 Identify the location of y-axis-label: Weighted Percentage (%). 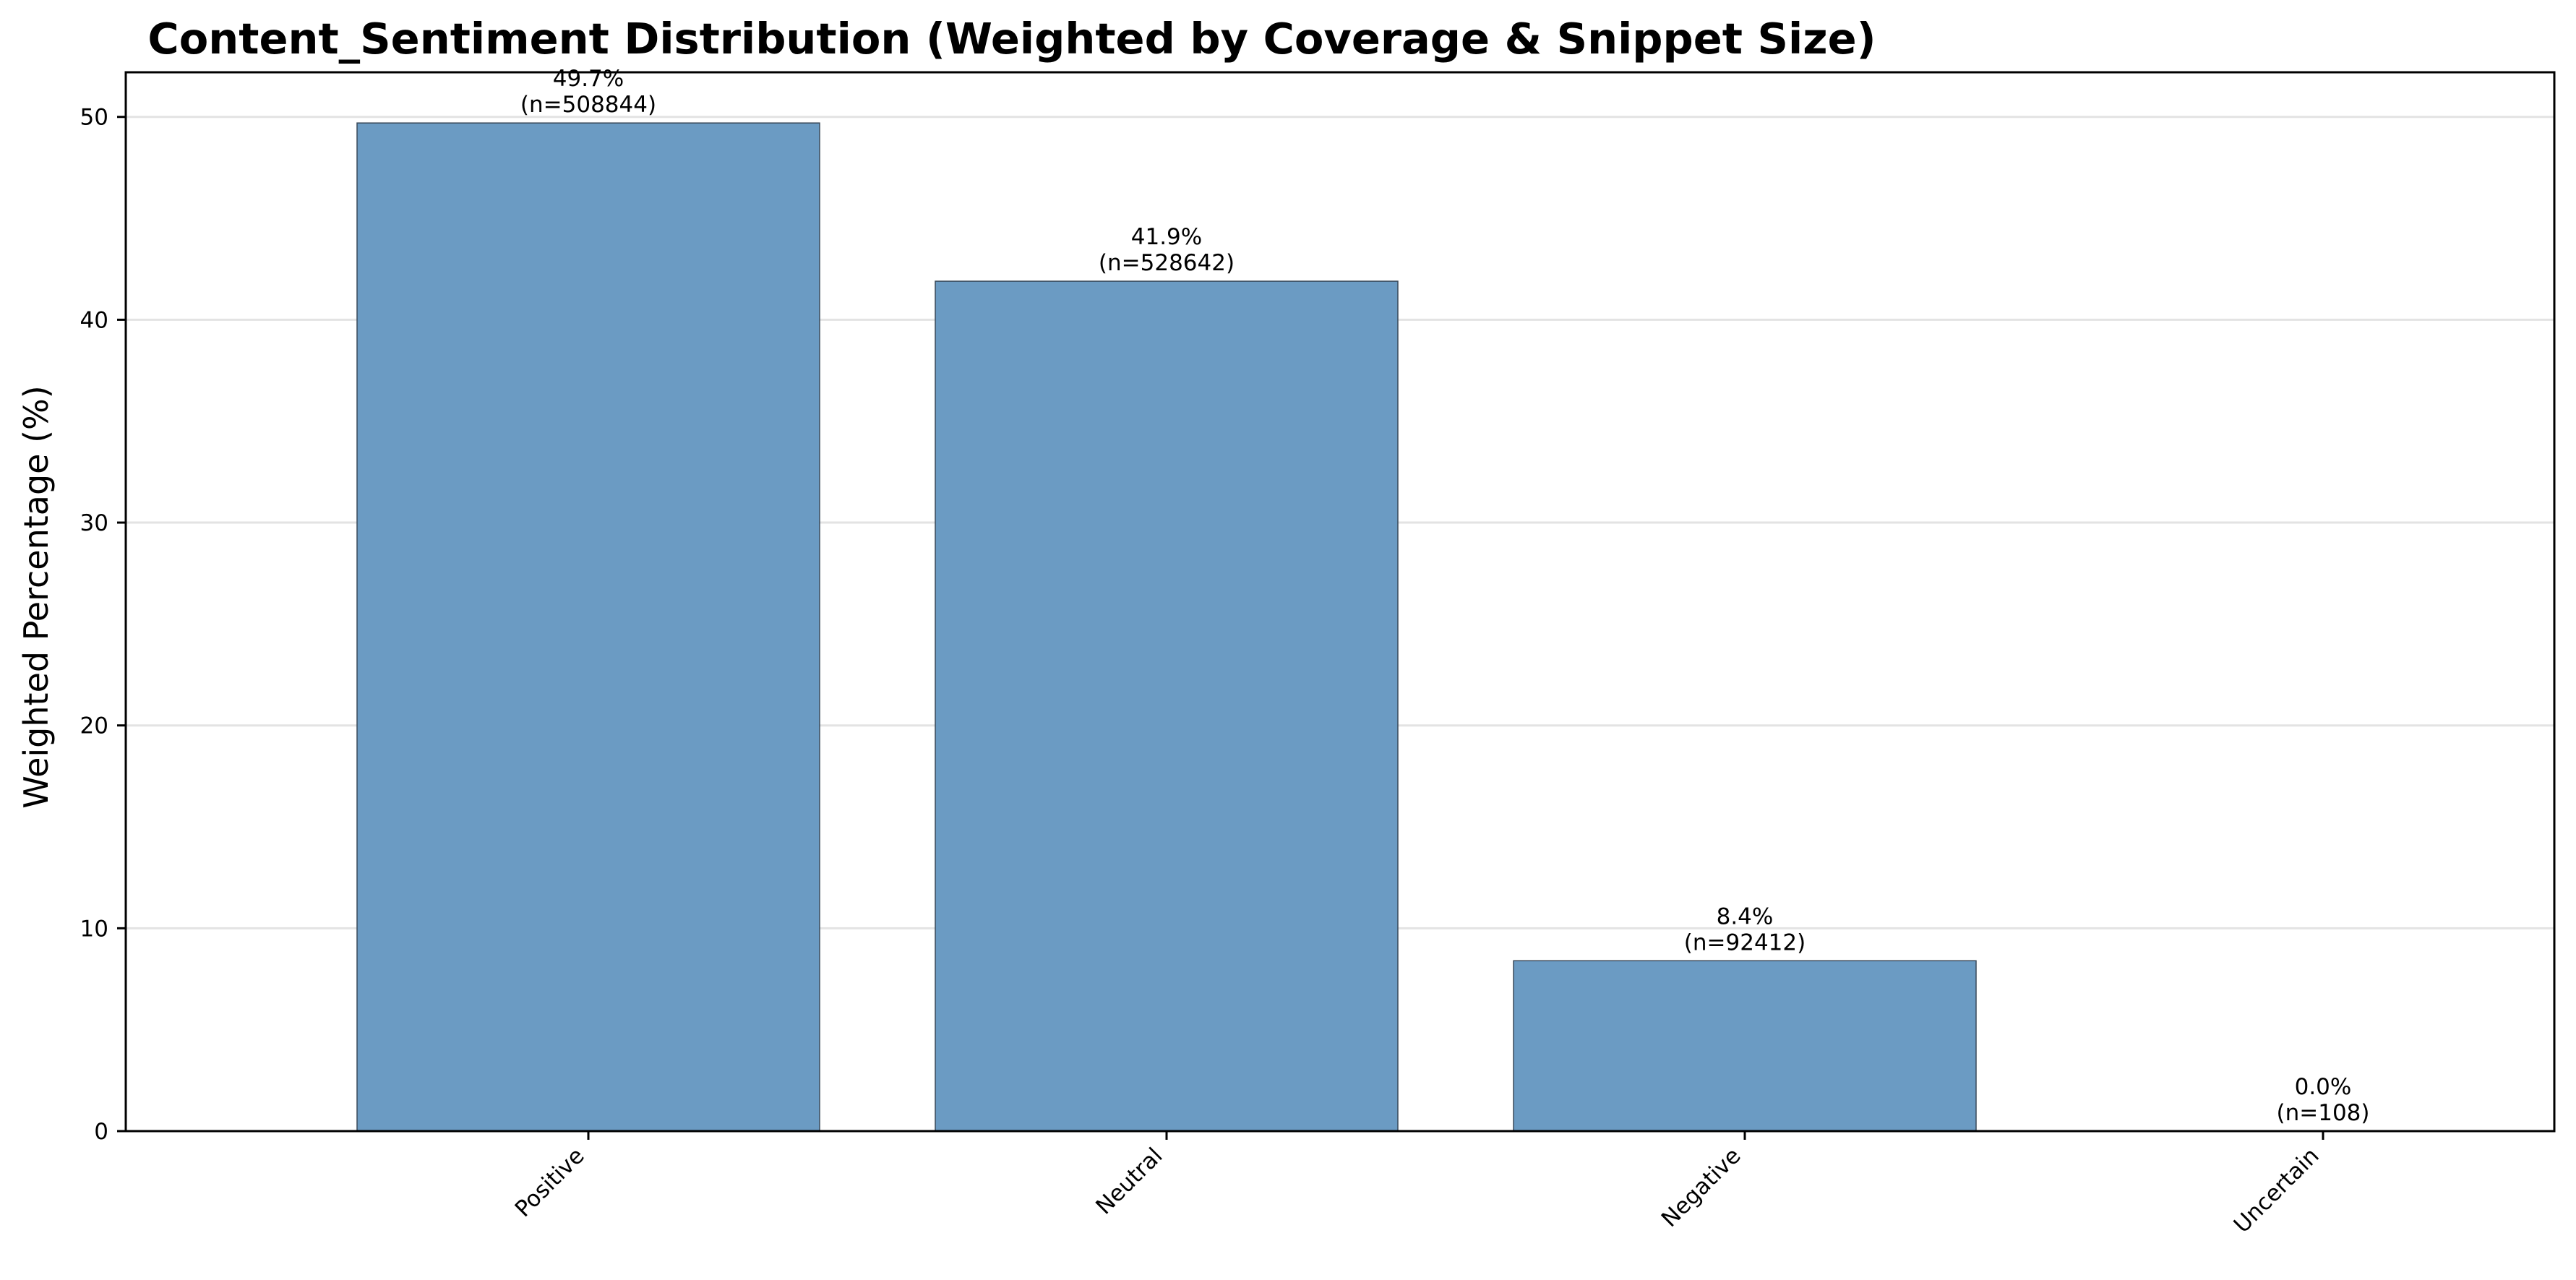
(37, 596).